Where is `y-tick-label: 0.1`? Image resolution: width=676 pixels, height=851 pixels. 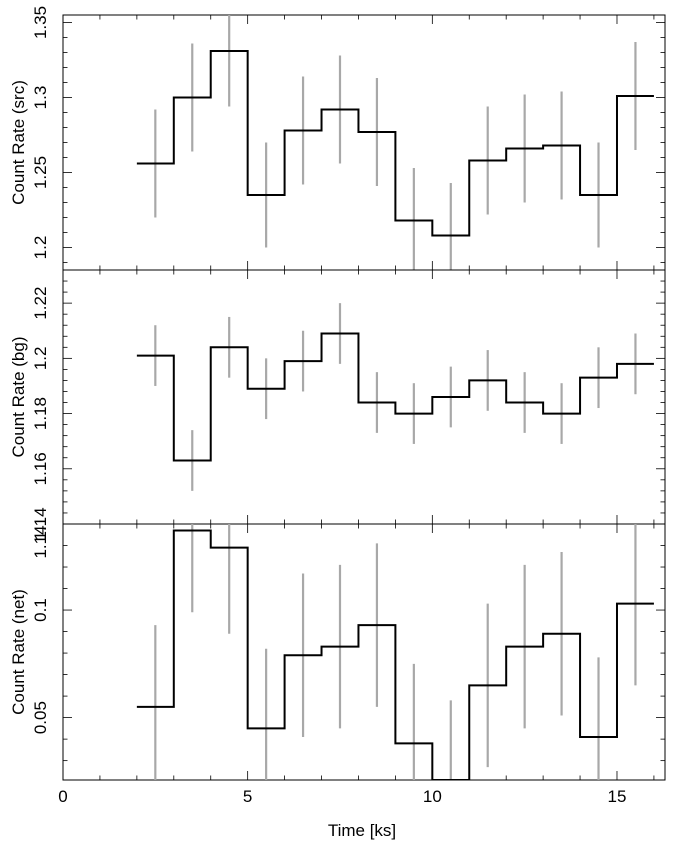 y-tick-label: 0.1 is located at coordinates (40, 610).